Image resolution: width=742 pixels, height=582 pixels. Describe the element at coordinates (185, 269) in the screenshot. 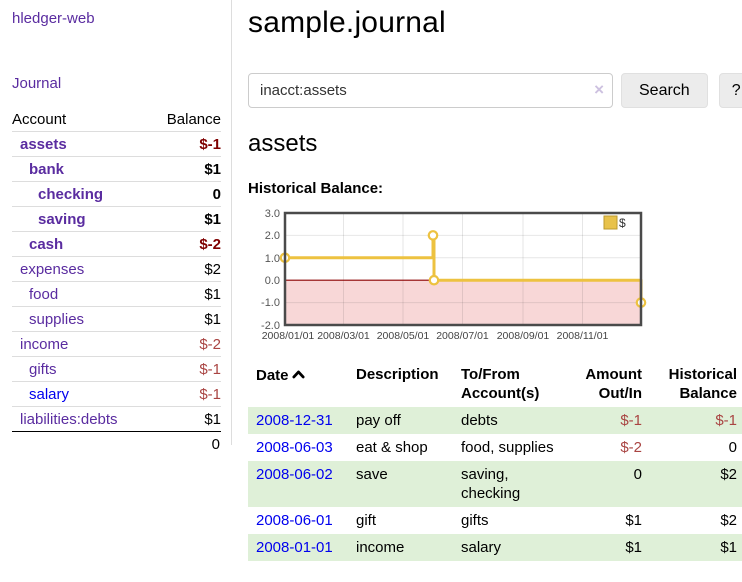

I see `account-balance: $2` at that location.